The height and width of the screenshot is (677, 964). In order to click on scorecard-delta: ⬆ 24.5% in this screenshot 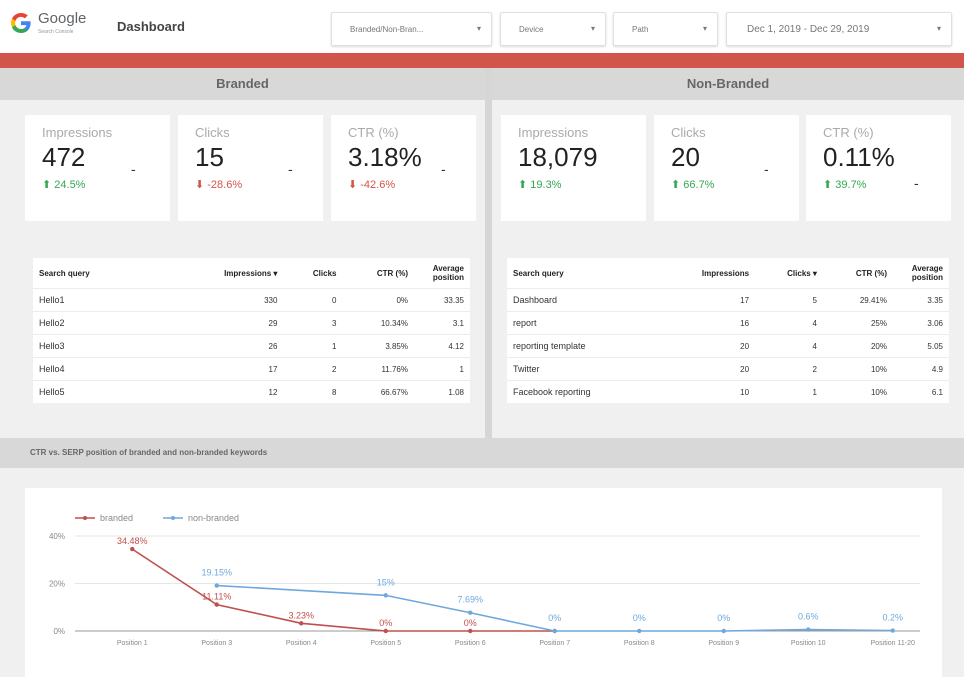, I will do `click(64, 185)`.